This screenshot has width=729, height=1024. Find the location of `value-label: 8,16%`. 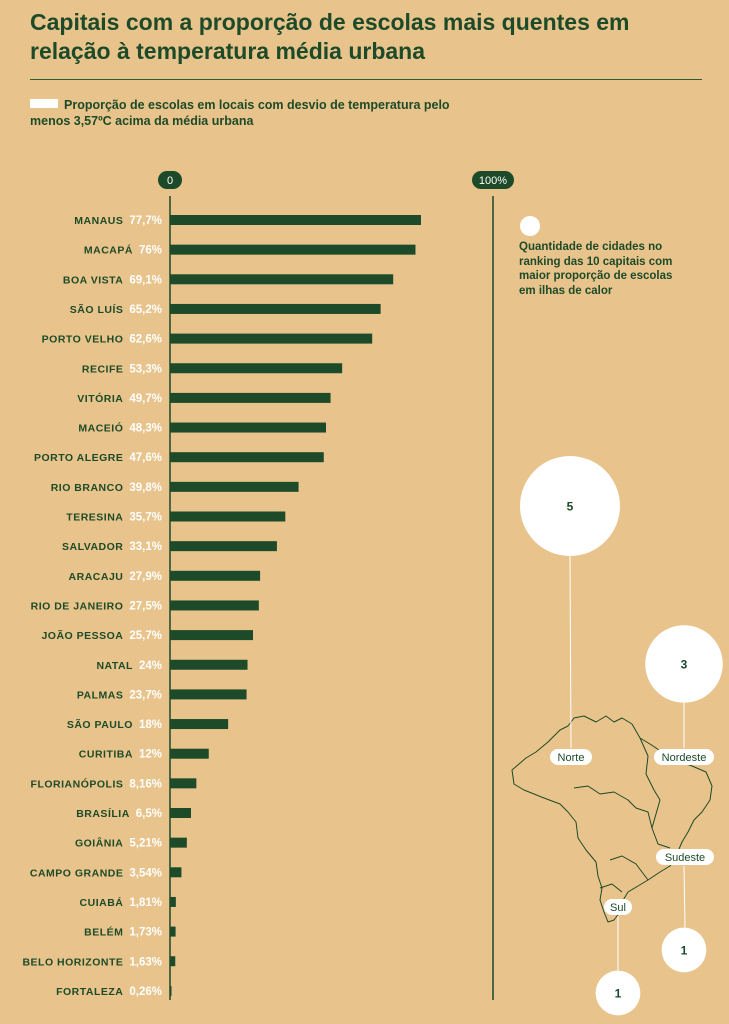

value-label: 8,16% is located at coordinates (145, 784).